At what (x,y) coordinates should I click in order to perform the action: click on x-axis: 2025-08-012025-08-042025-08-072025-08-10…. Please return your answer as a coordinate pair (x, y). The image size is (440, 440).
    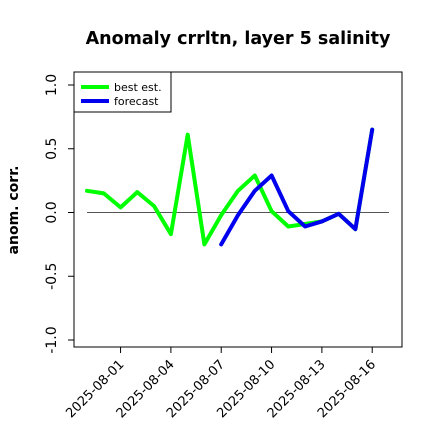
    Looking at the image, I should click on (221, 384).